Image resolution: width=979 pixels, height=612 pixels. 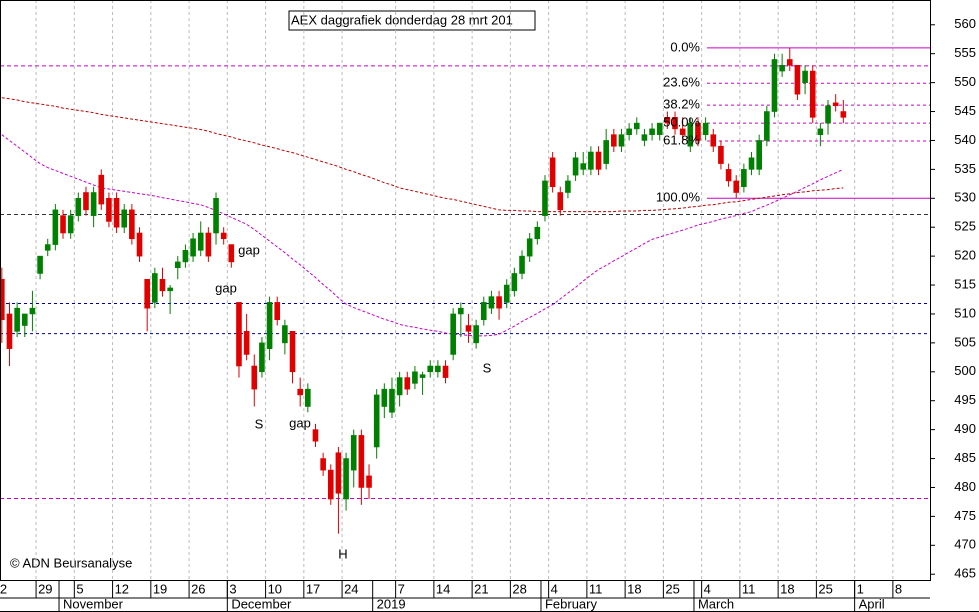 I want to click on x-tick-label: 19, so click(x=160, y=588).